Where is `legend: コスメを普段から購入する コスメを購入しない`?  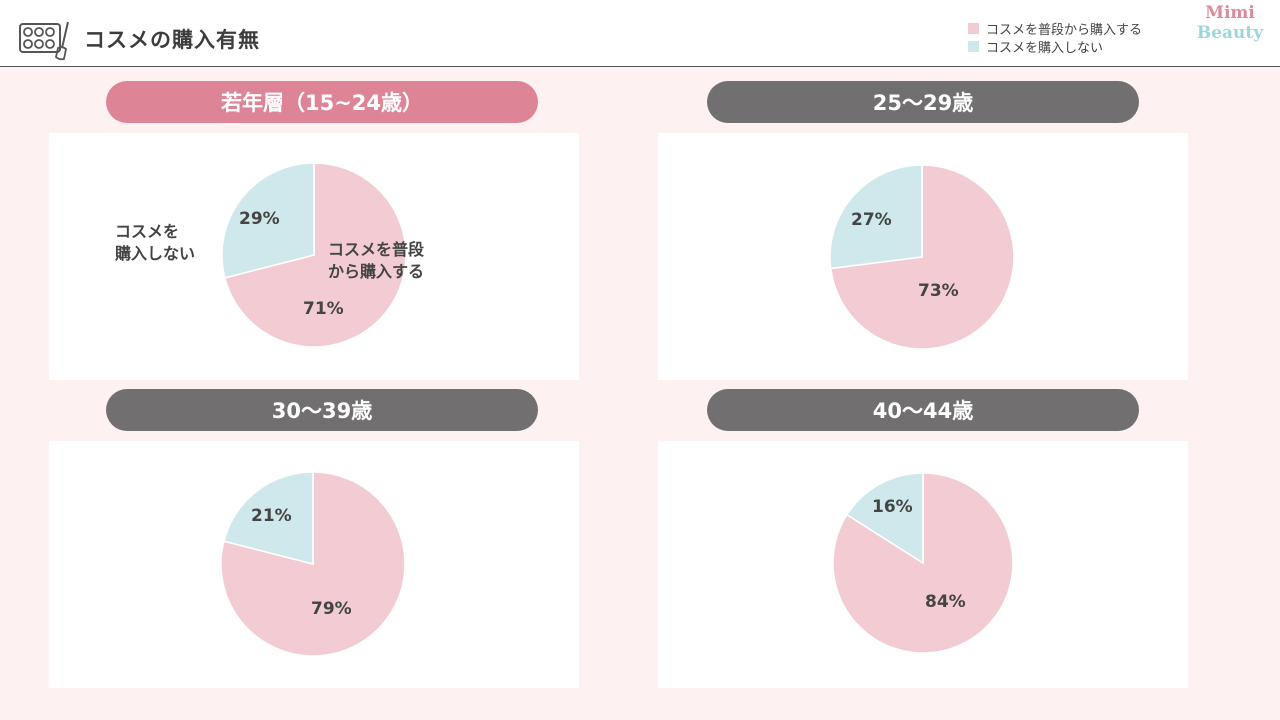 legend: コスメを普段から購入する コスメを購入しない is located at coordinates (1055, 37).